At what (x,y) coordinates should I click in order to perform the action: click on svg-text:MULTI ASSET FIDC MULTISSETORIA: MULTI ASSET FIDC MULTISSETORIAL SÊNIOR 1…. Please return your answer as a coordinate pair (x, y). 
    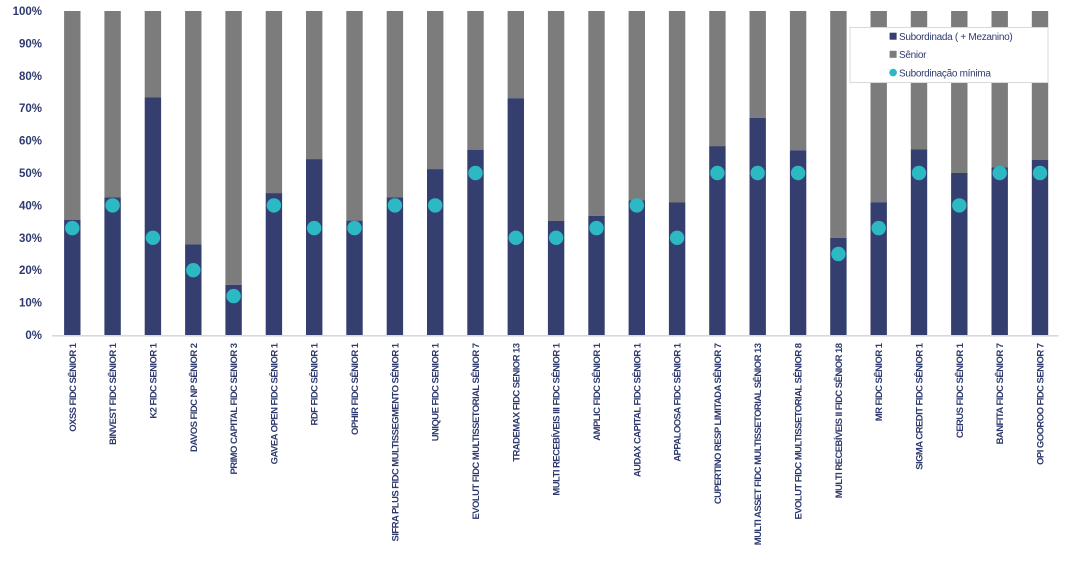
    Looking at the image, I should click on (758, 444).